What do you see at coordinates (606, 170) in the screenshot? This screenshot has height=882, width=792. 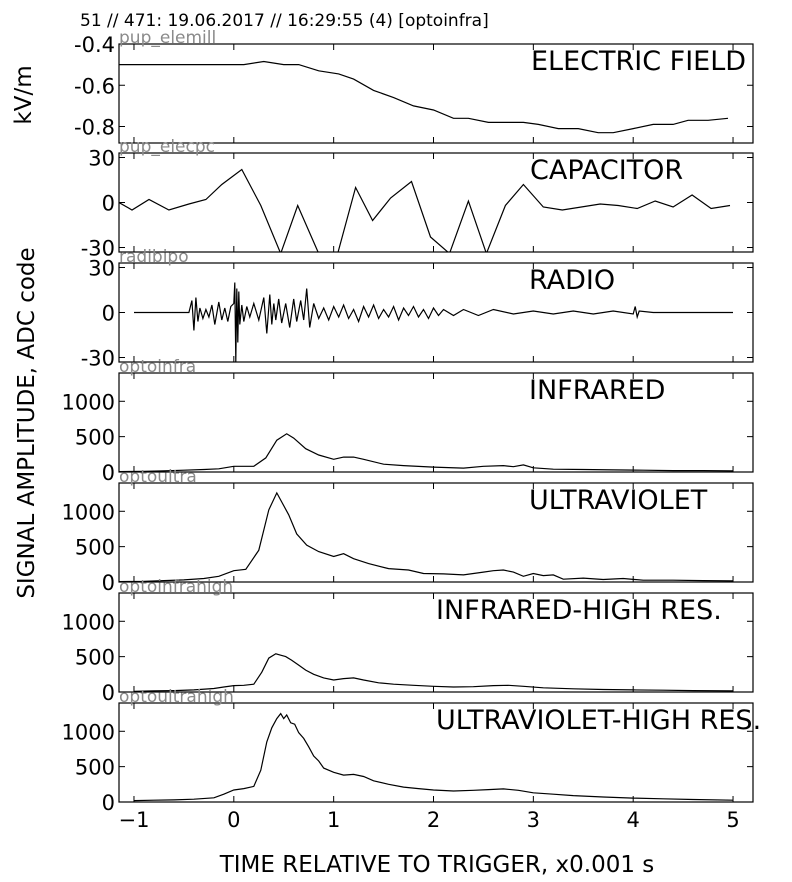 I see `panel-title: CAPACITOR` at bounding box center [606, 170].